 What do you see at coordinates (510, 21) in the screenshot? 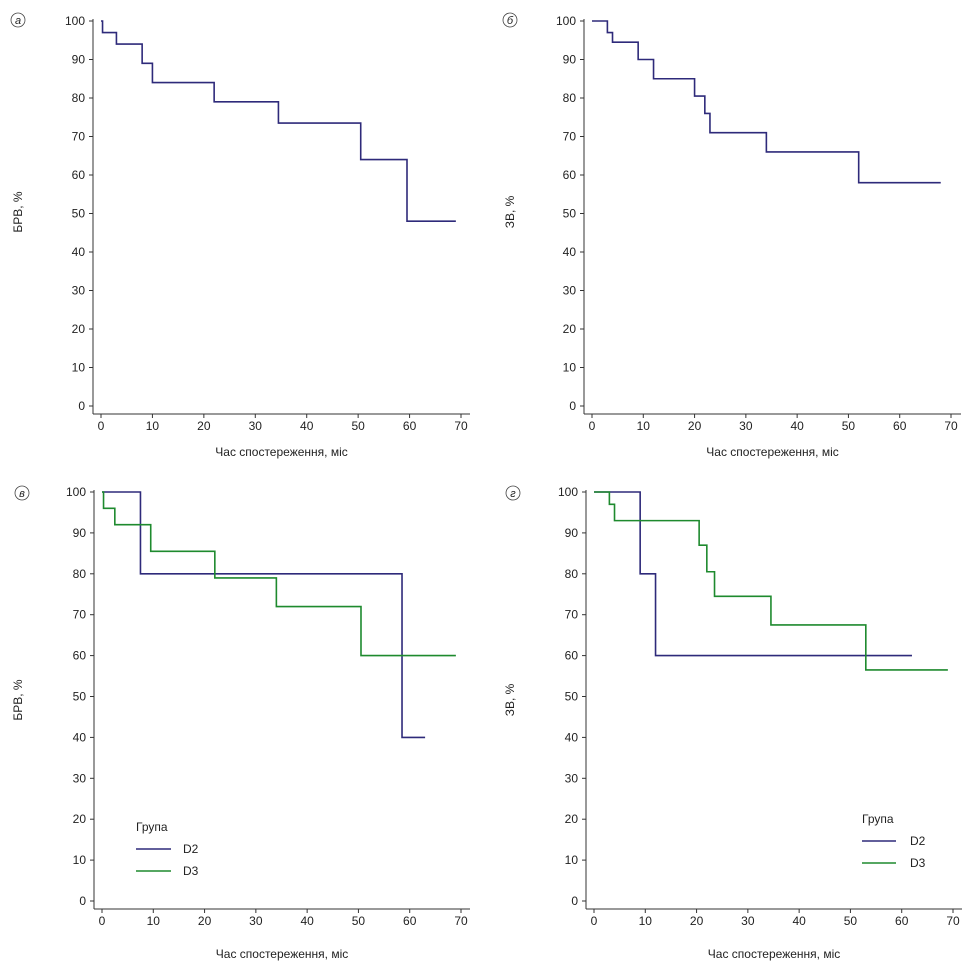
I see `panel-letter: б` at bounding box center [510, 21].